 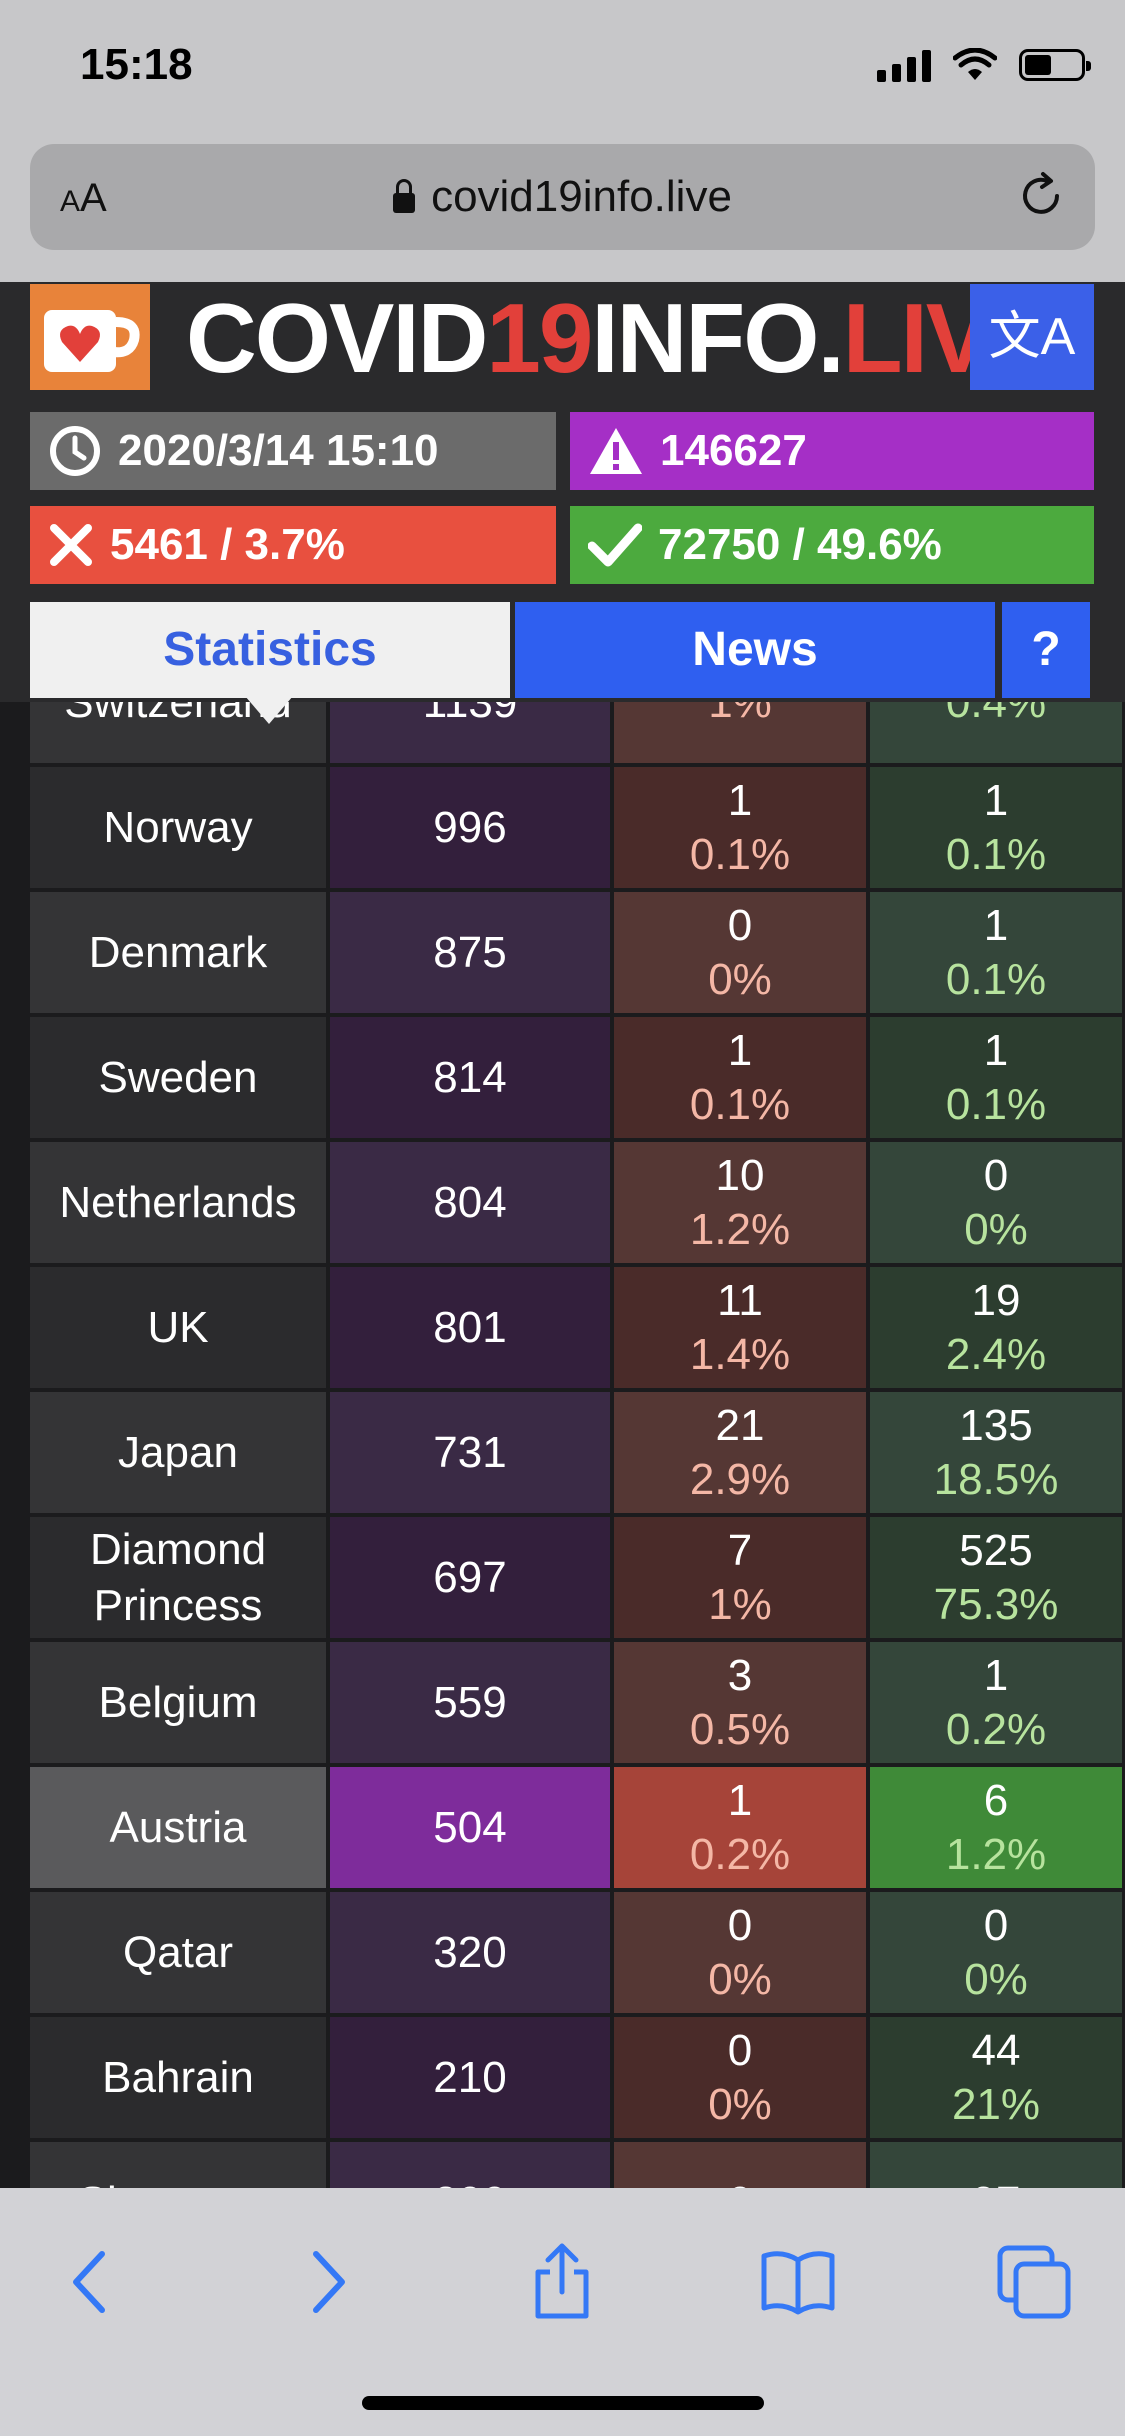 What do you see at coordinates (75, 451) in the screenshot?
I see `clock-icon` at bounding box center [75, 451].